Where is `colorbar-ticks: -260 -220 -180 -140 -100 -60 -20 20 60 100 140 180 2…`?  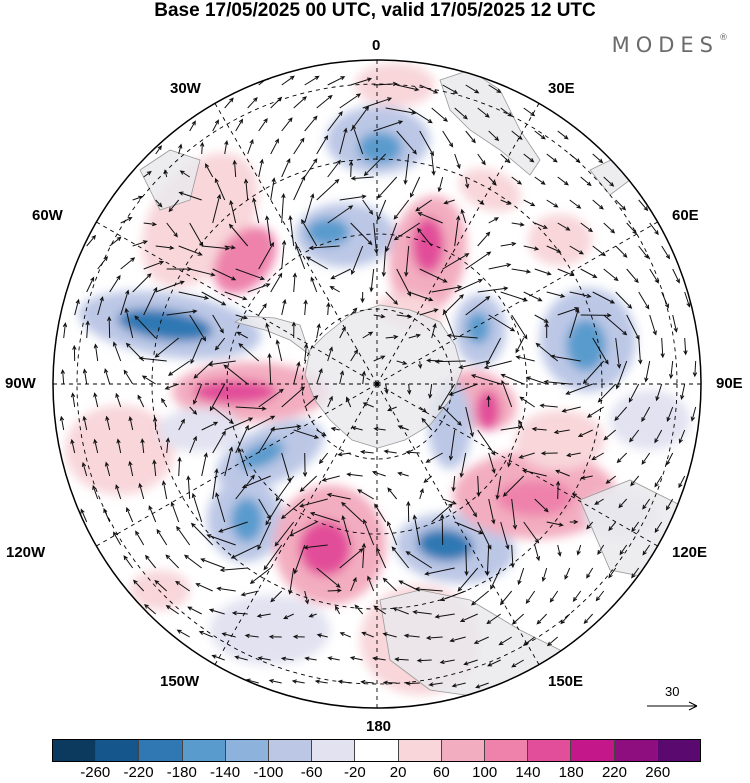
colorbar-ticks: -260 -220 -180 -140 -100 -60 -20 20 60 100 140 180 2… is located at coordinates (376, 773).